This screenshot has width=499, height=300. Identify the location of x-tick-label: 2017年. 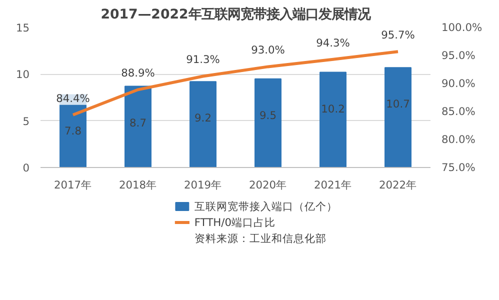
(73, 185).